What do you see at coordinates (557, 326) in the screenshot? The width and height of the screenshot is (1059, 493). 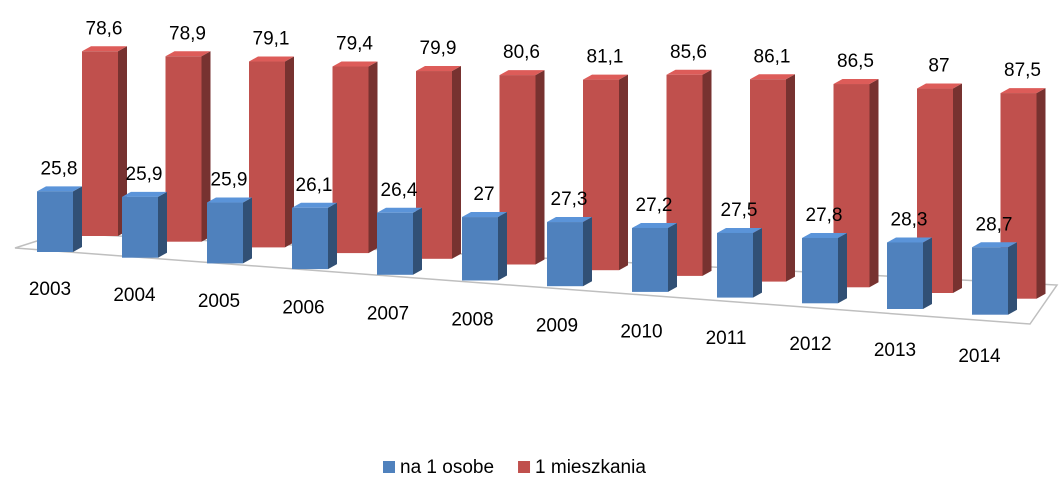 I see `x-tick-label: 2009` at bounding box center [557, 326].